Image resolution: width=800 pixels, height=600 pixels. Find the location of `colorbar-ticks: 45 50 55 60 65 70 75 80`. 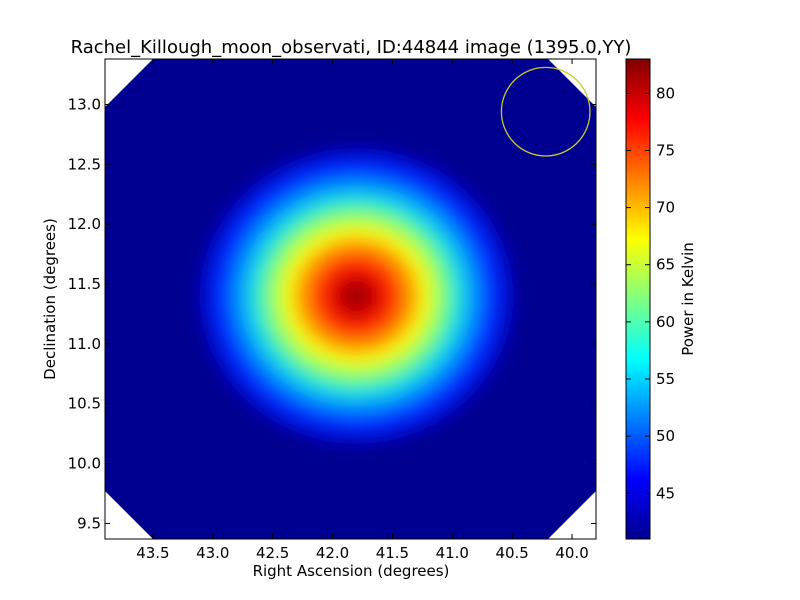

colorbar-ticks: 45 50 55 60 65 70 75 80 is located at coordinates (650, 293).